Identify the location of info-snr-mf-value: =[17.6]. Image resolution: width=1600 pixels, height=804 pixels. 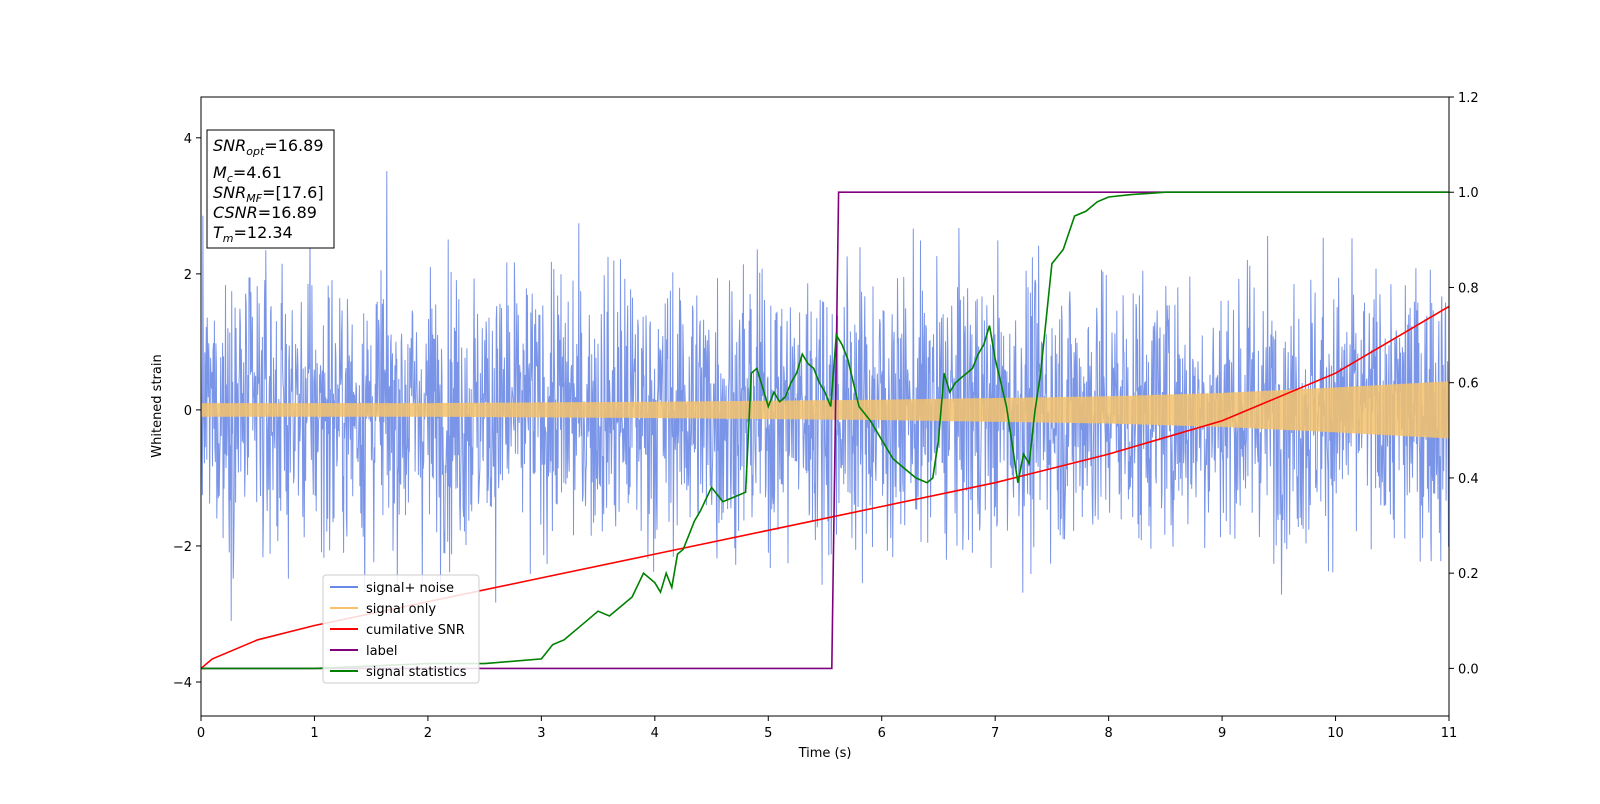
(293, 192).